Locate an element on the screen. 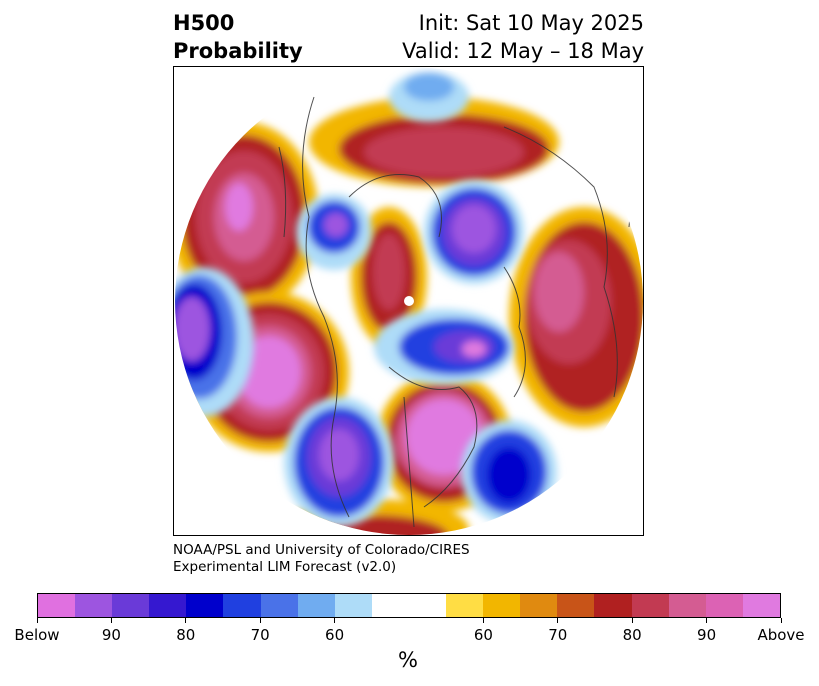 The height and width of the screenshot is (686, 819). colorbar is located at coordinates (409, 605).